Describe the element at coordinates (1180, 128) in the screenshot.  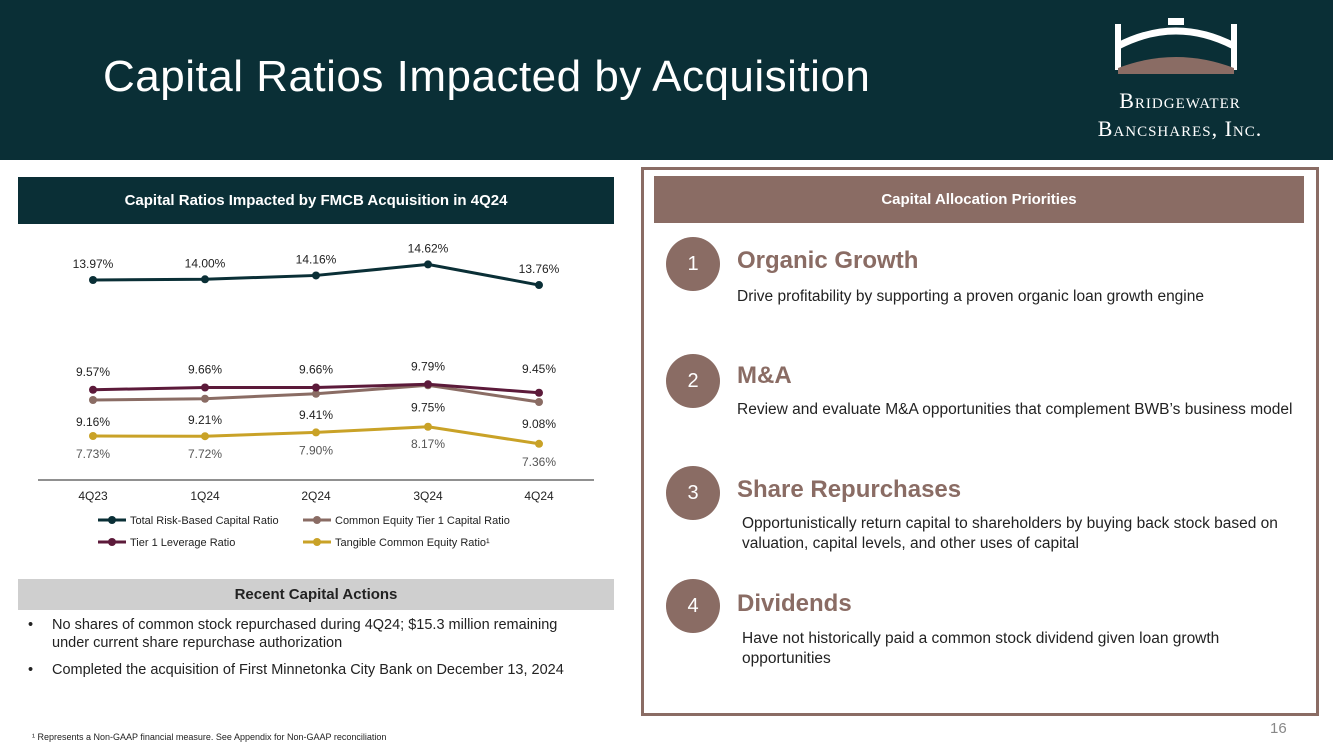
I see `logo-line-2: Bancshares, Inc.` at that location.